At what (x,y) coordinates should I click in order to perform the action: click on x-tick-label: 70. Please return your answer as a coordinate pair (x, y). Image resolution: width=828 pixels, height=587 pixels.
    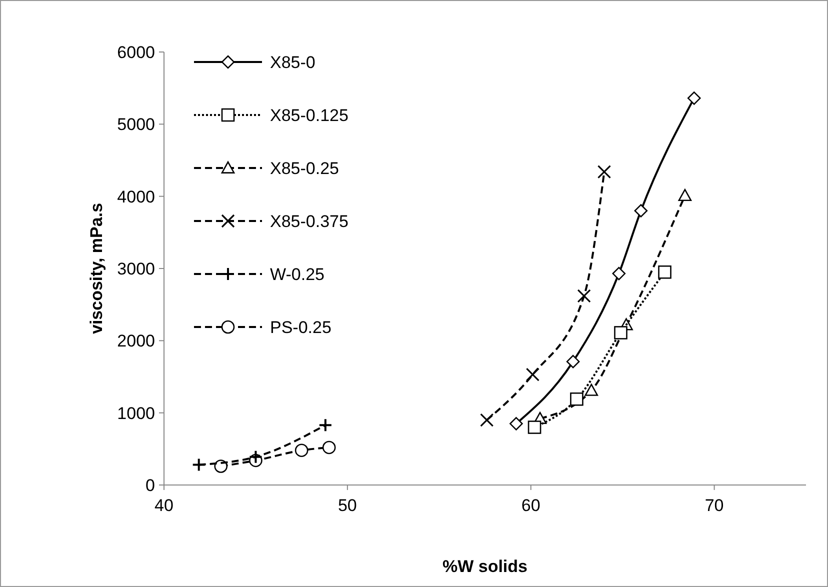
    Looking at the image, I should click on (714, 505).